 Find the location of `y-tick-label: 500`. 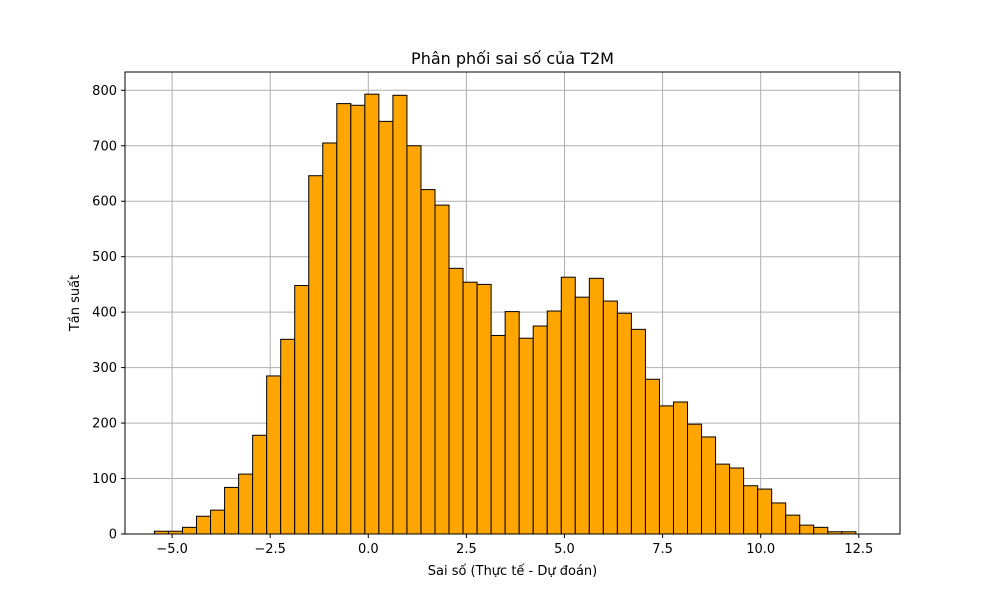

y-tick-label: 500 is located at coordinates (104, 257).